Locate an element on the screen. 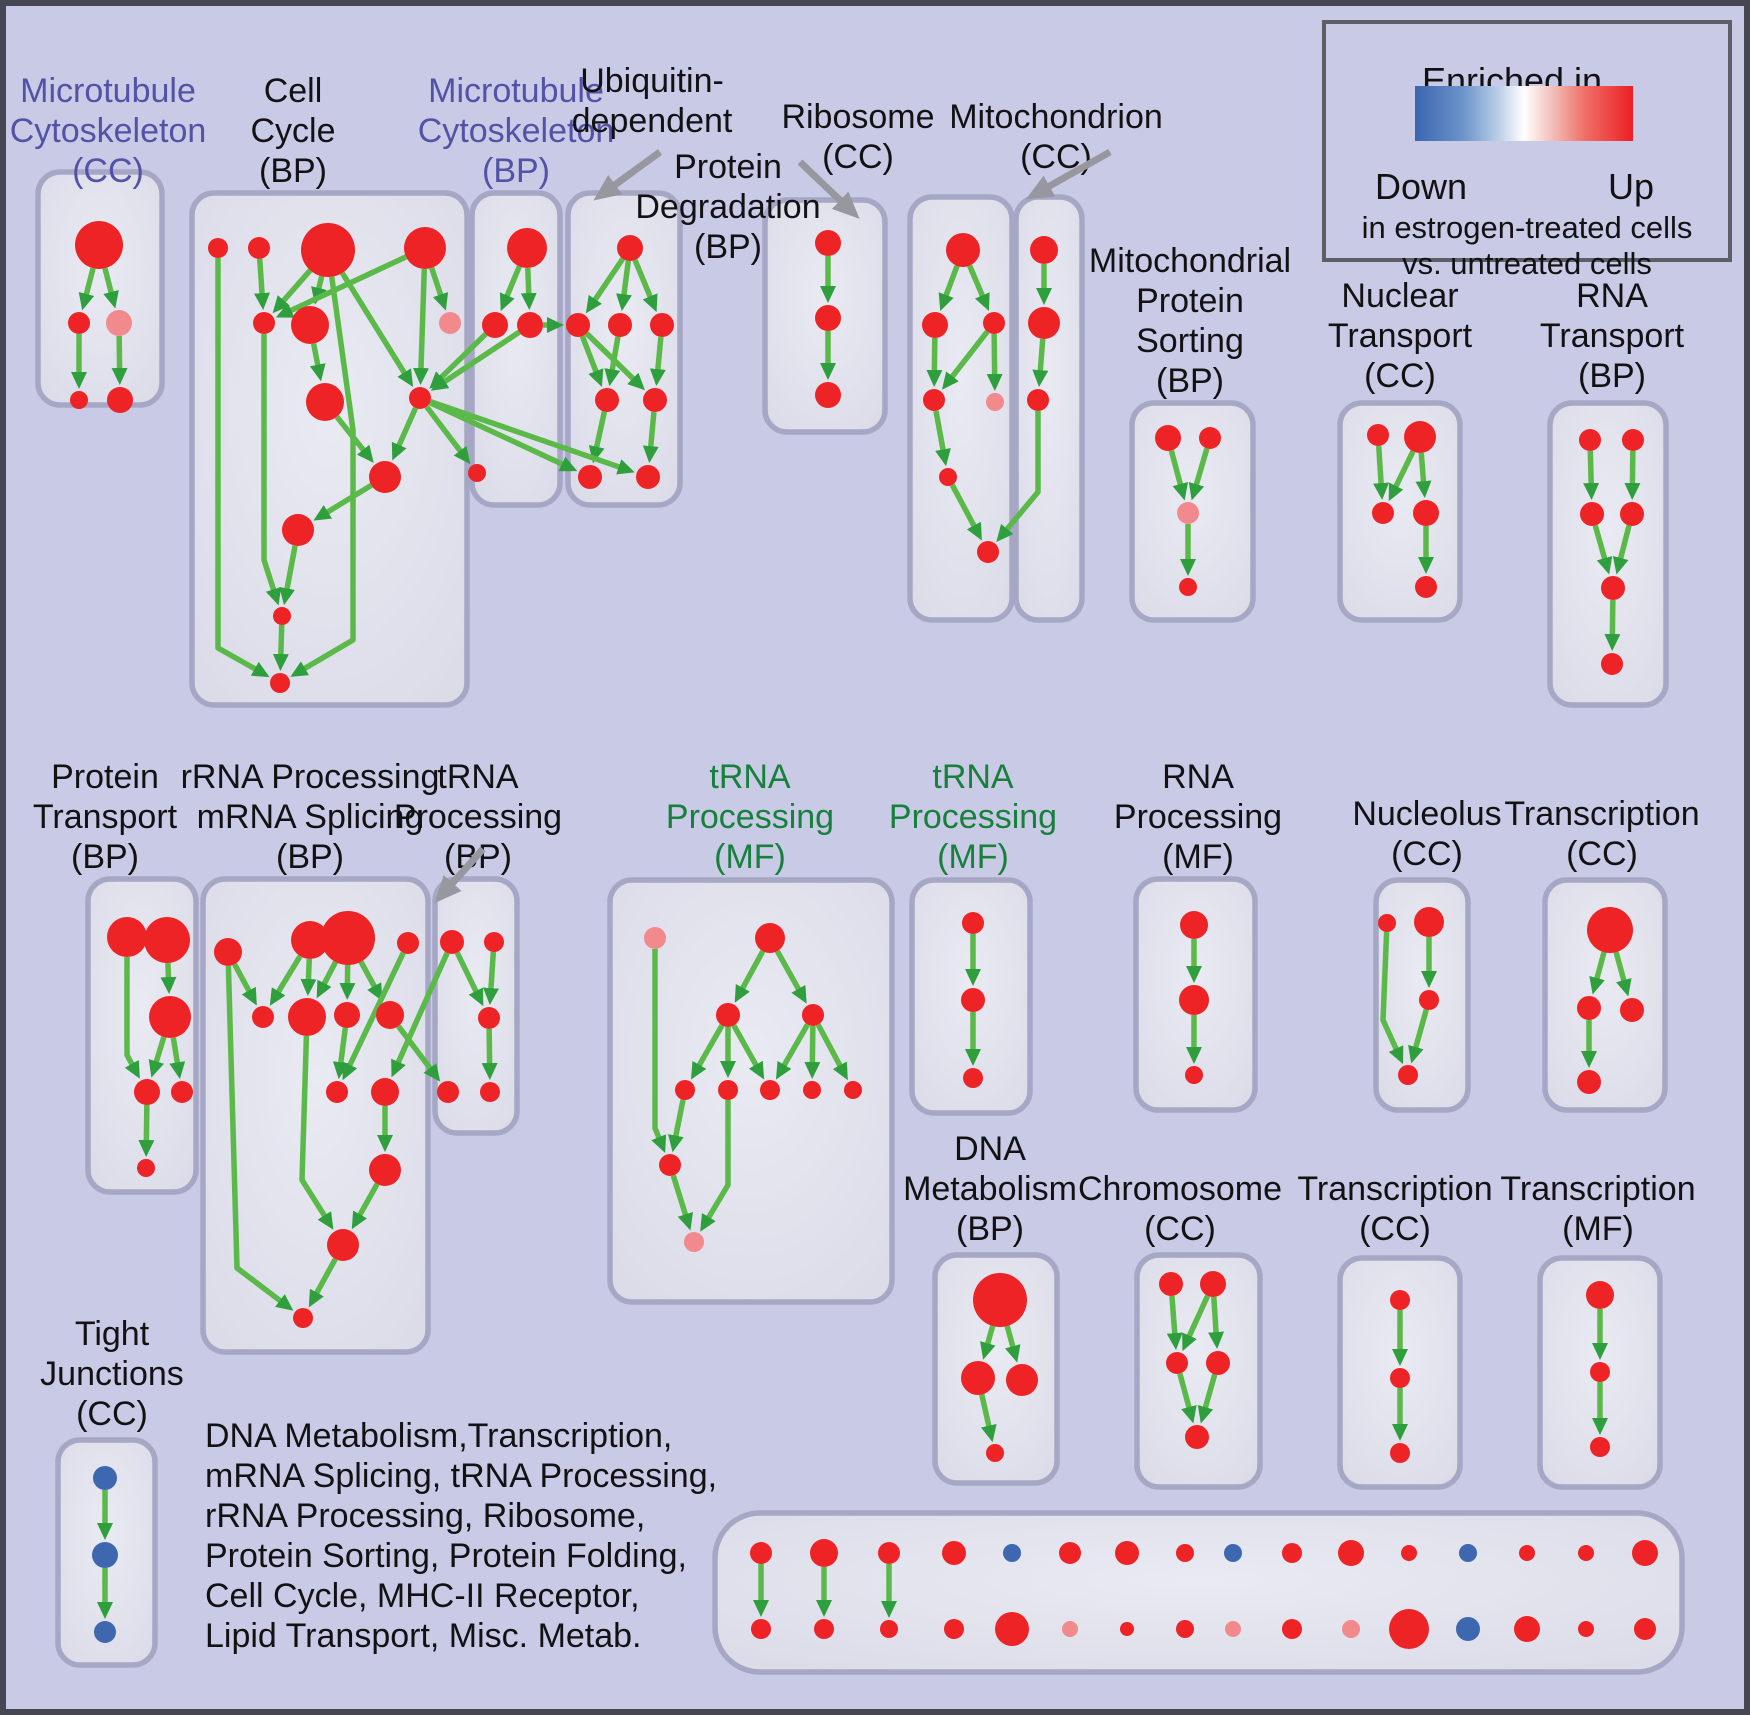 The height and width of the screenshot is (1715, 1750). misc-line: Cell Cycle, MHC-II Receptor, is located at coordinates (422, 1596).